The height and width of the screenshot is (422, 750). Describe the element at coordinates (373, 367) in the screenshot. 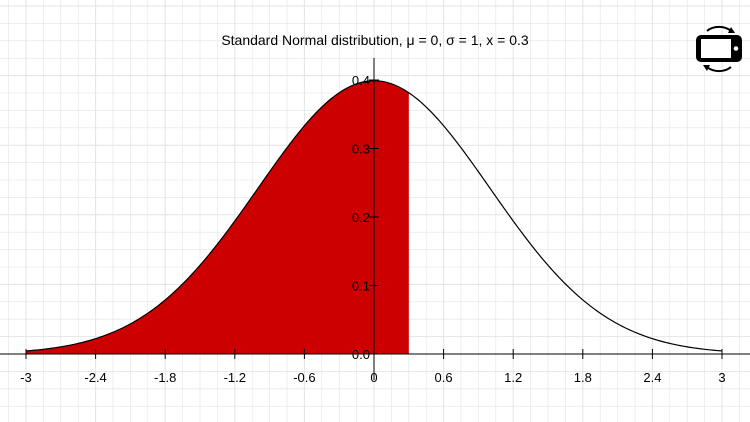

I see `x-axis-ticks: -3 -2.4 -1.8 -1.2 -0.6 0 0.6 1.2 1.8 2.4 3` at that location.